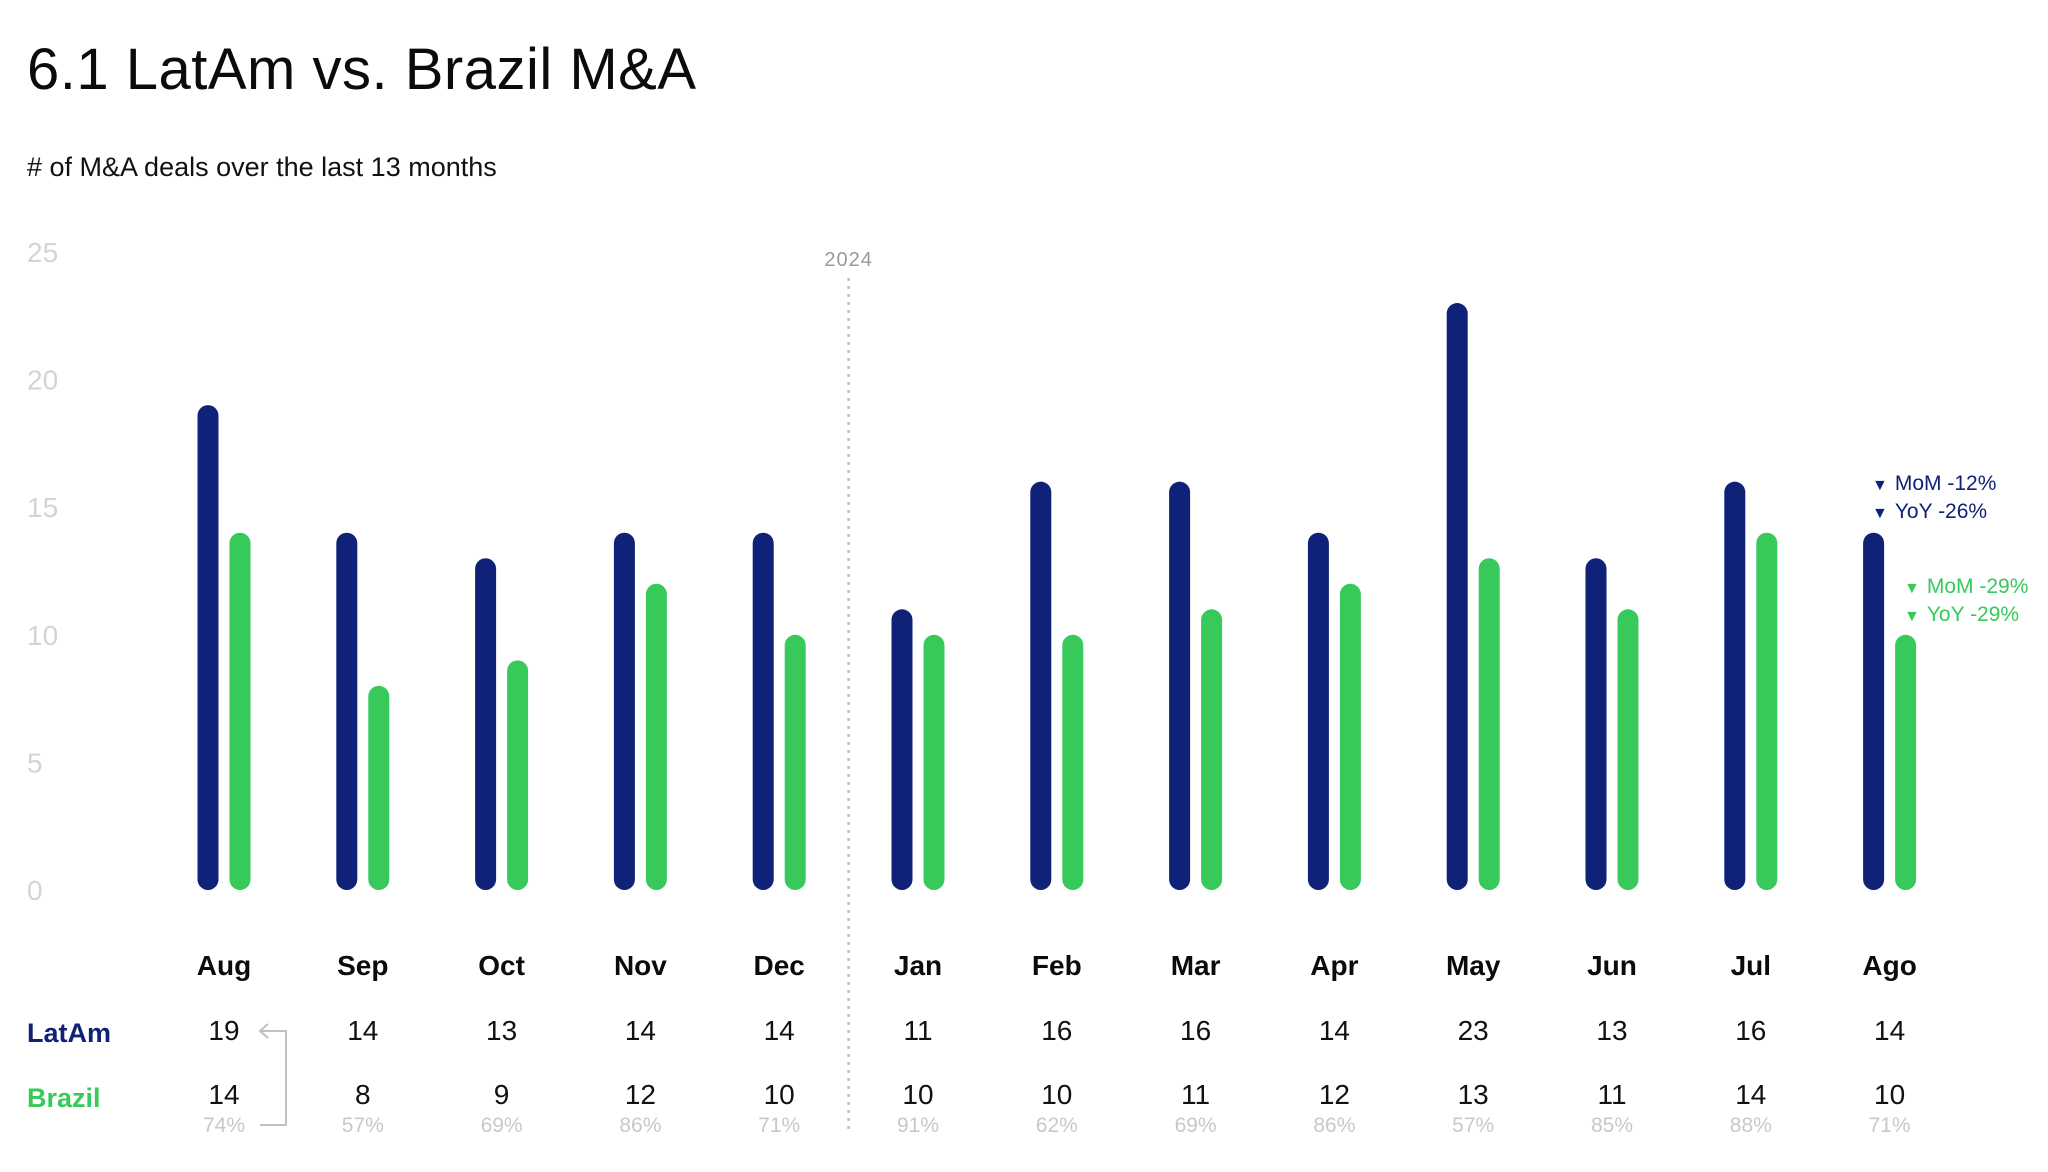 The image size is (2048, 1172). I want to click on brazil-value-label: 8, so click(363, 1094).